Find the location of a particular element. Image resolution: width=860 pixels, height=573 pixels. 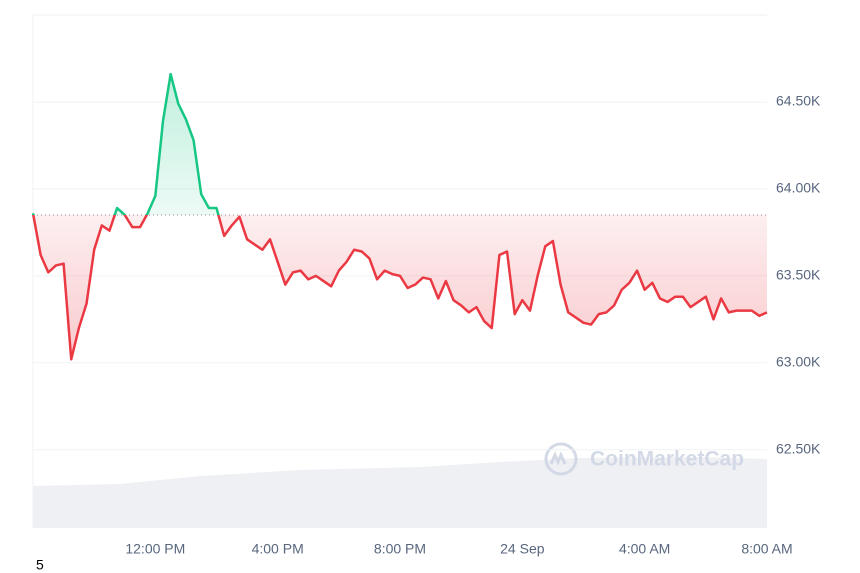

y-tick-label: 64.50K is located at coordinates (798, 101).